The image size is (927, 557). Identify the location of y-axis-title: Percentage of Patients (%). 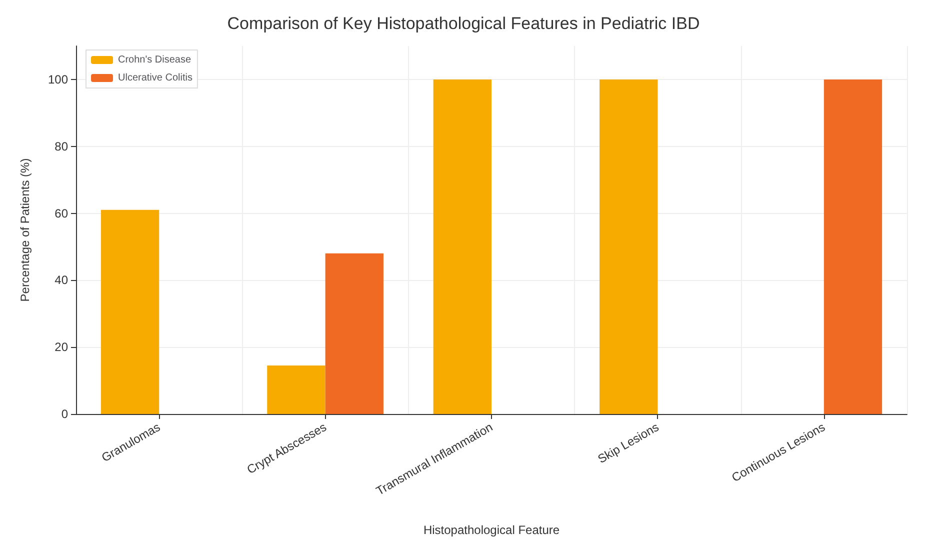
(25, 230).